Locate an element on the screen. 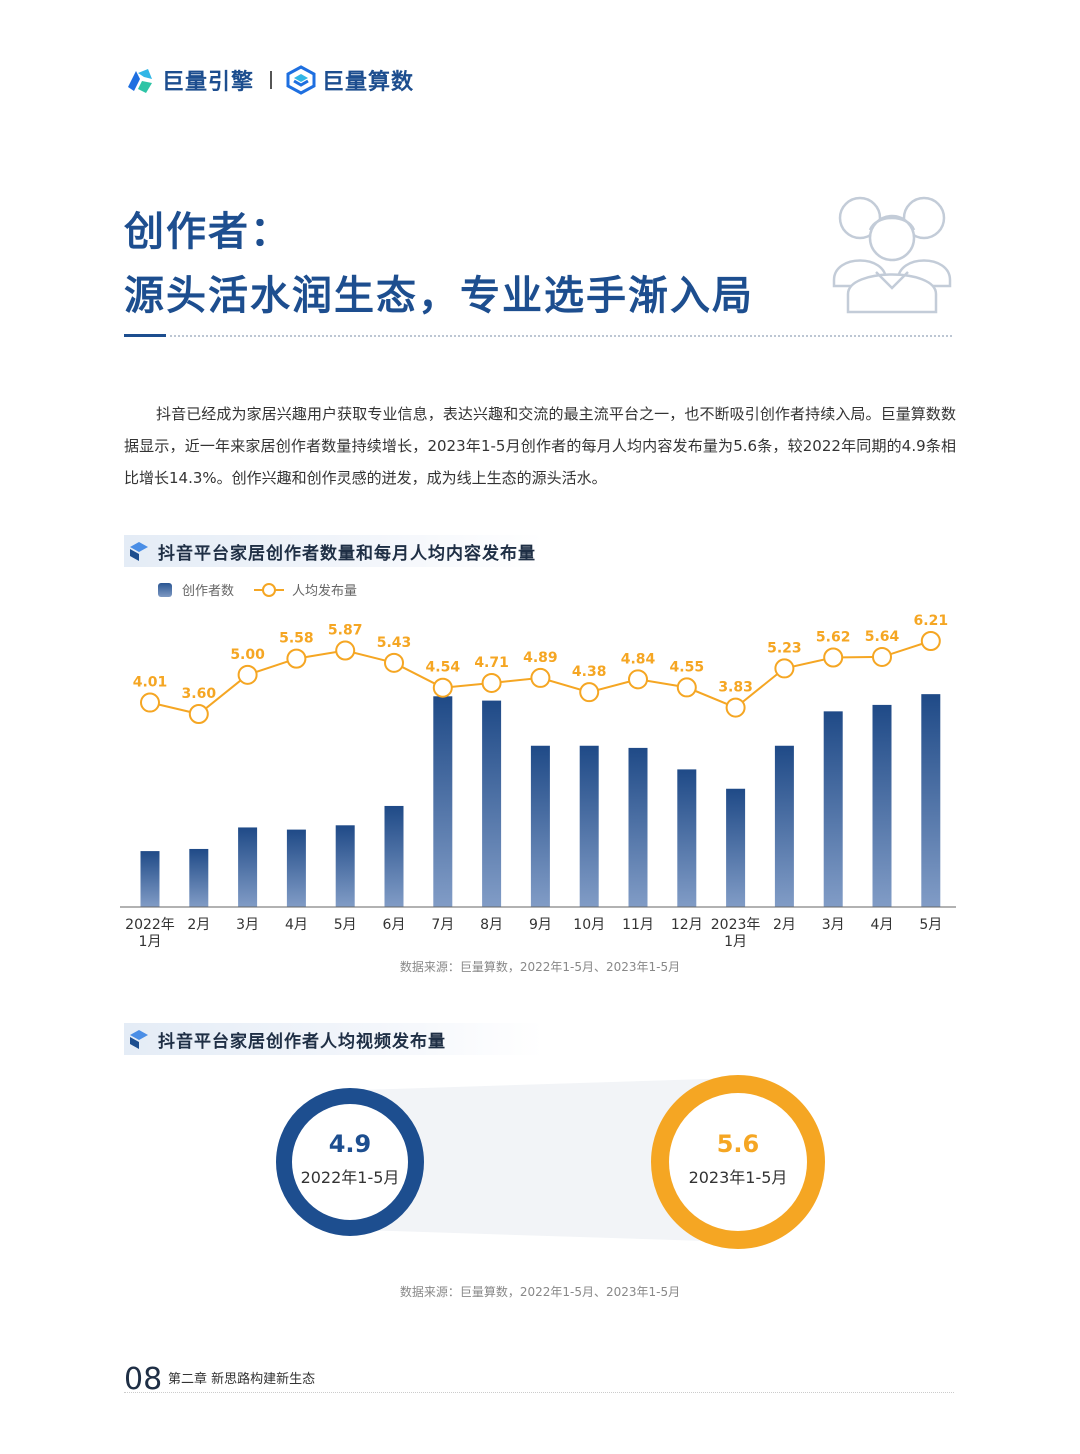 The width and height of the screenshot is (1080, 1454). ring-2022-text: 4.9 2022年1-5月 is located at coordinates (350, 1159).